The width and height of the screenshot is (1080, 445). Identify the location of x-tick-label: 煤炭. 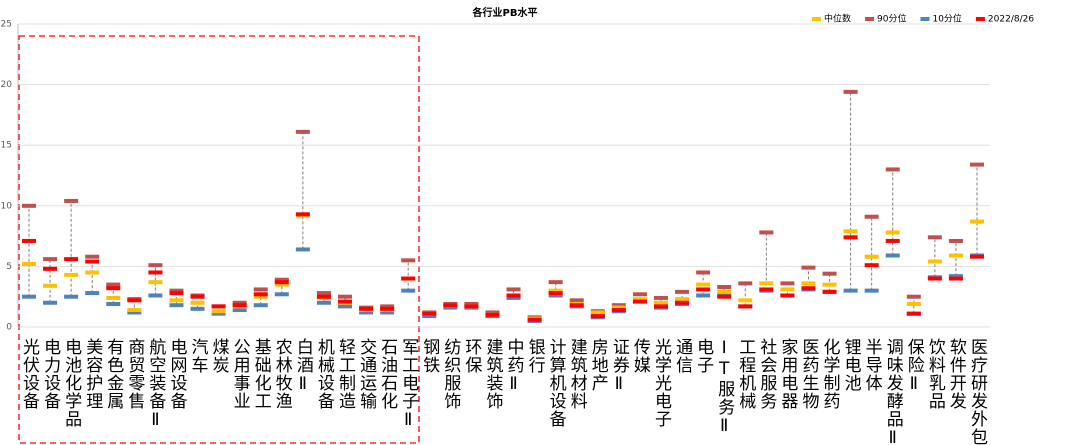
(219, 356).